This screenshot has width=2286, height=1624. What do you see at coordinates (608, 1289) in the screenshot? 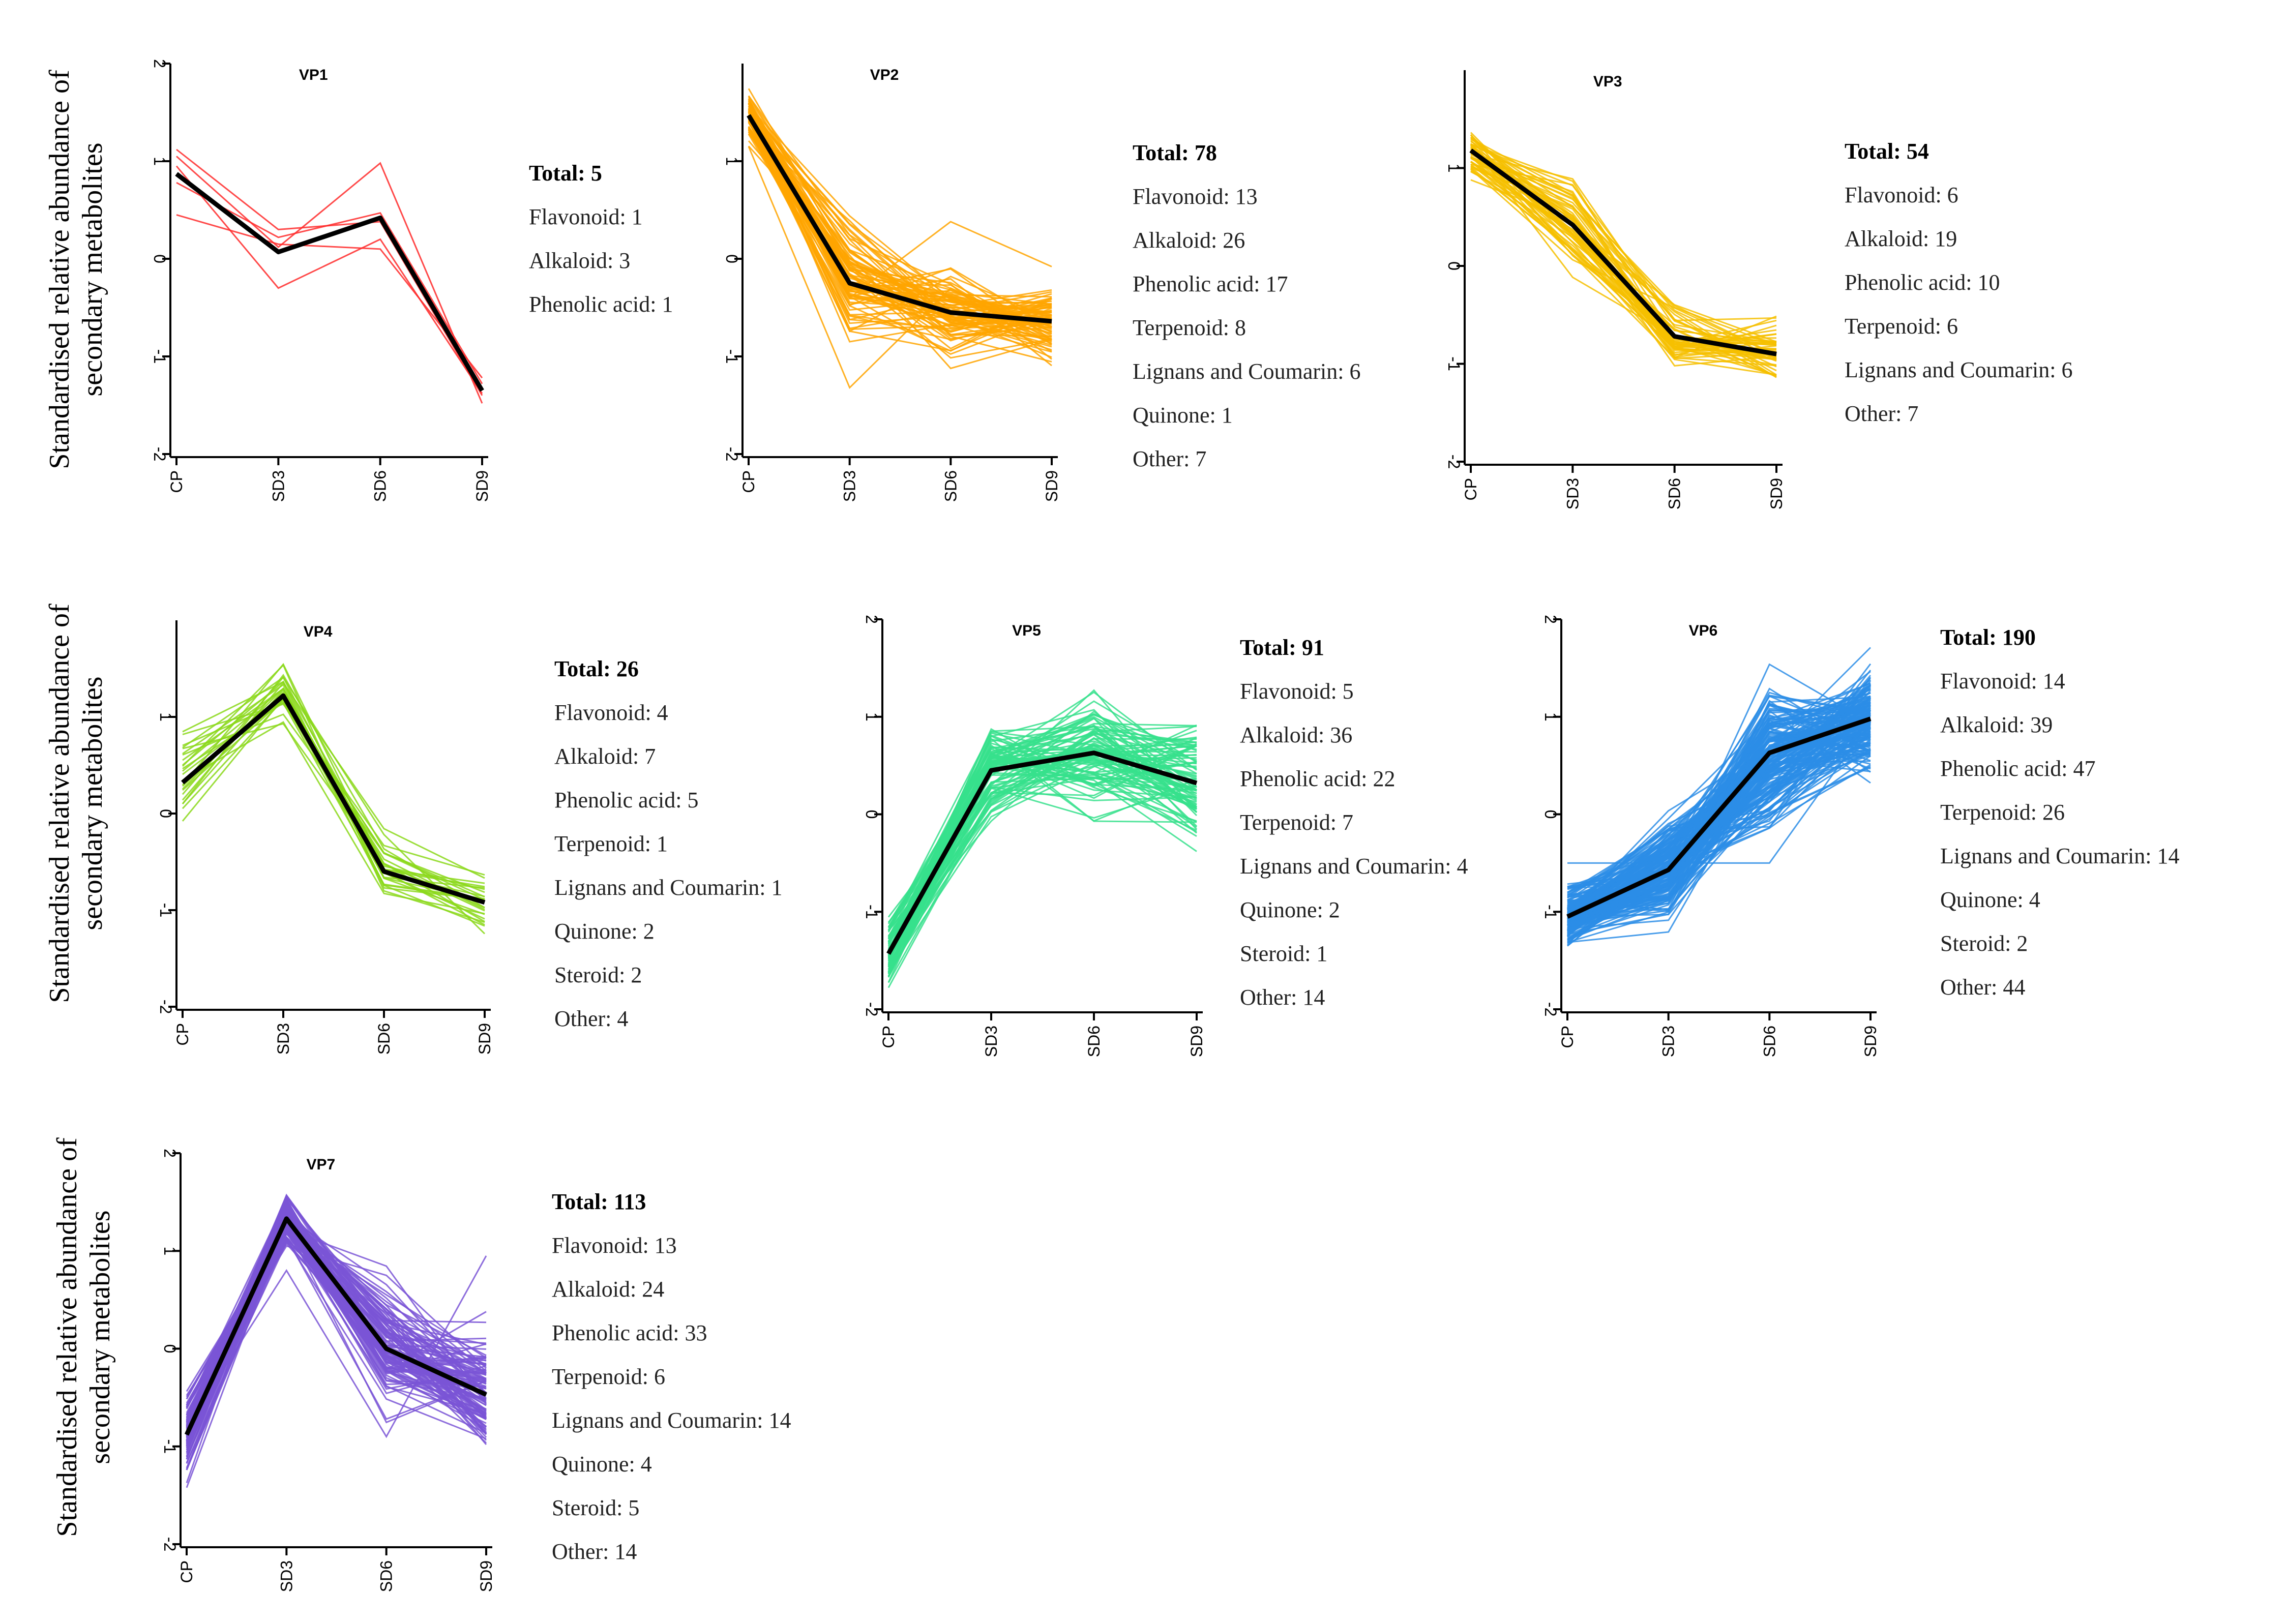
I see `summary-line: Alkaloid: 24` at bounding box center [608, 1289].